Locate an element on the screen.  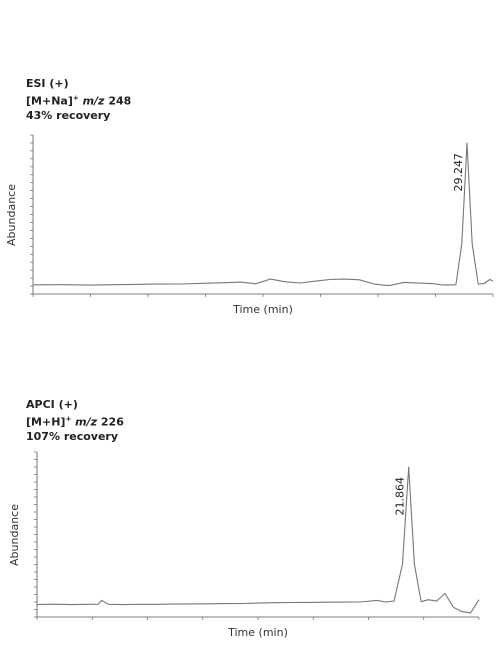
apci-annotation: APCI (+) [M+H]+ m/z 226 107% recovery is located at coordinates (75, 421).